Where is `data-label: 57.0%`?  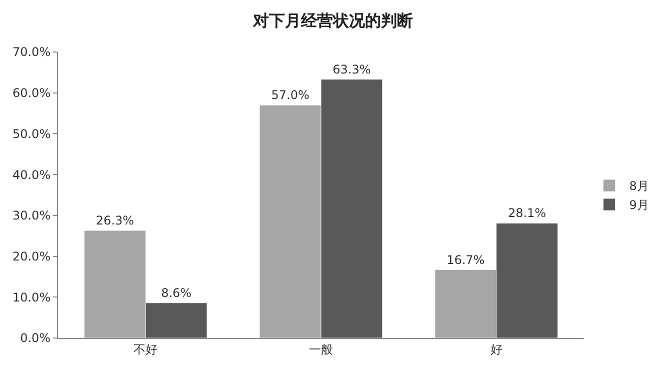
data-label: 57.0% is located at coordinates (290, 95).